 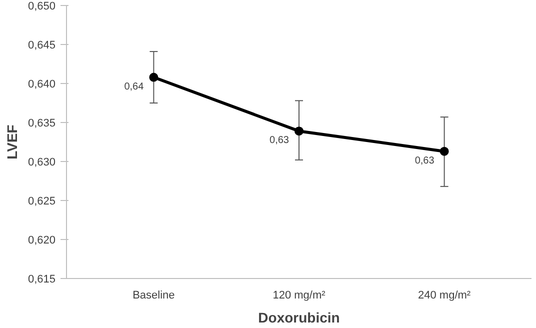 I want to click on x-tick-label: Baseline, so click(x=153, y=296).